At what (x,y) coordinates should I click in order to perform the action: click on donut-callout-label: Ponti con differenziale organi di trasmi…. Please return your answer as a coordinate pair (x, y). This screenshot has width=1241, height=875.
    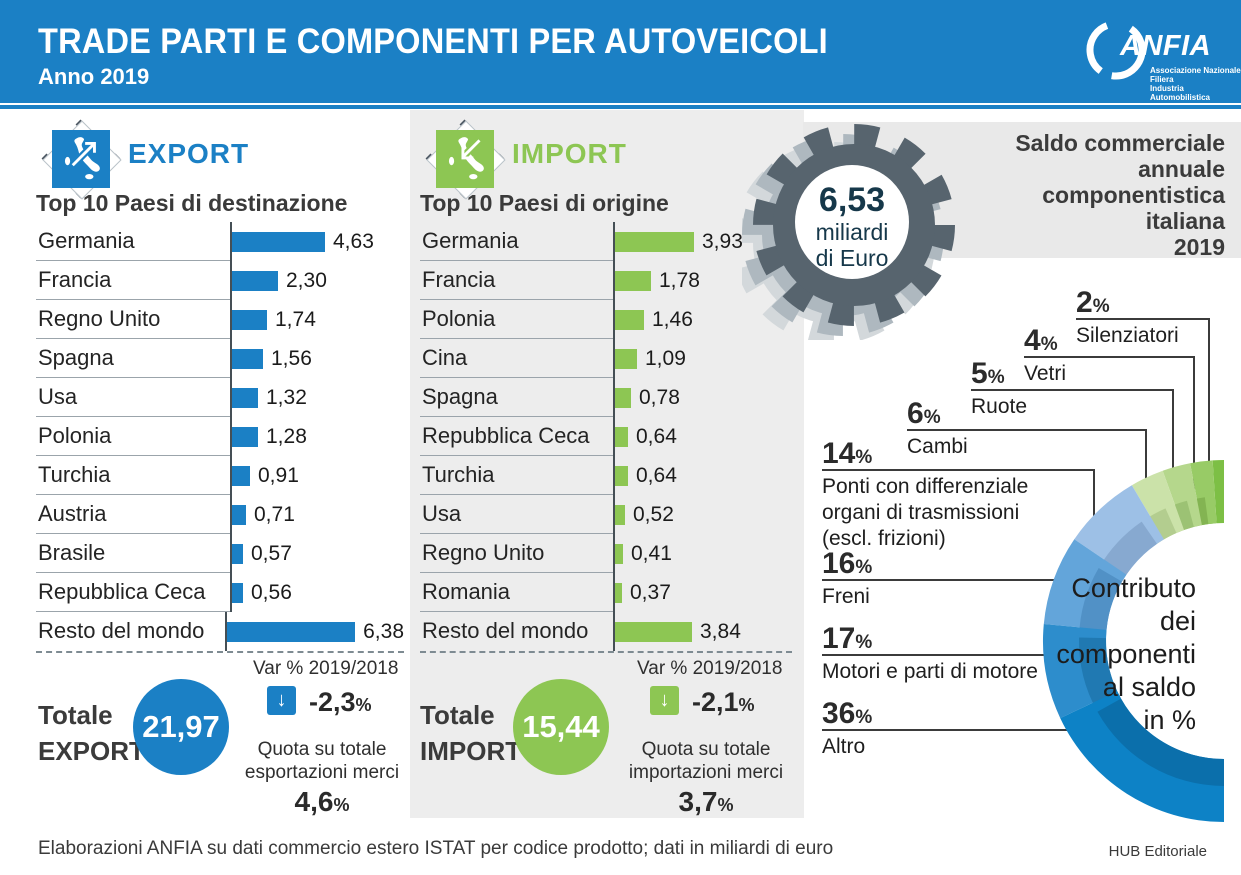
    Looking at the image, I should click on (925, 512).